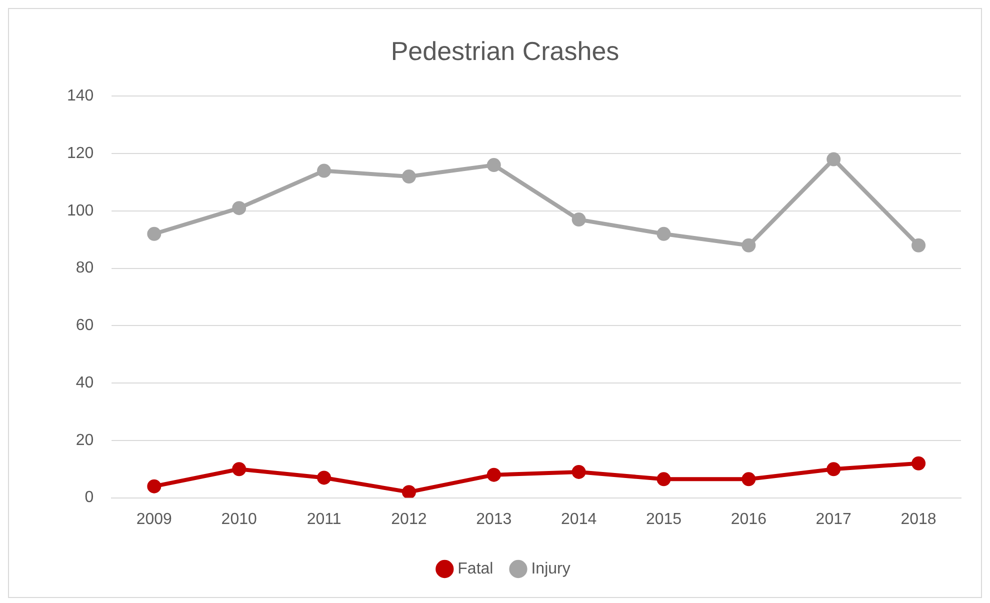 This screenshot has height=603, width=990. Describe the element at coordinates (494, 519) in the screenshot. I see `x-tick-label: 2013` at that location.